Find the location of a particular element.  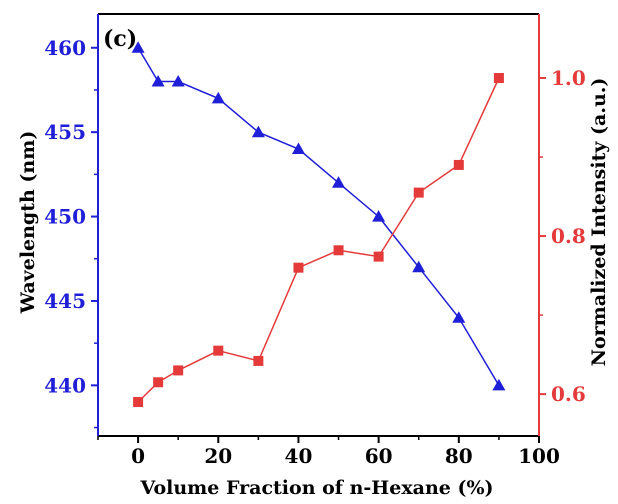

y-axis-title-left: Wavelength (nm) is located at coordinates (28, 223).